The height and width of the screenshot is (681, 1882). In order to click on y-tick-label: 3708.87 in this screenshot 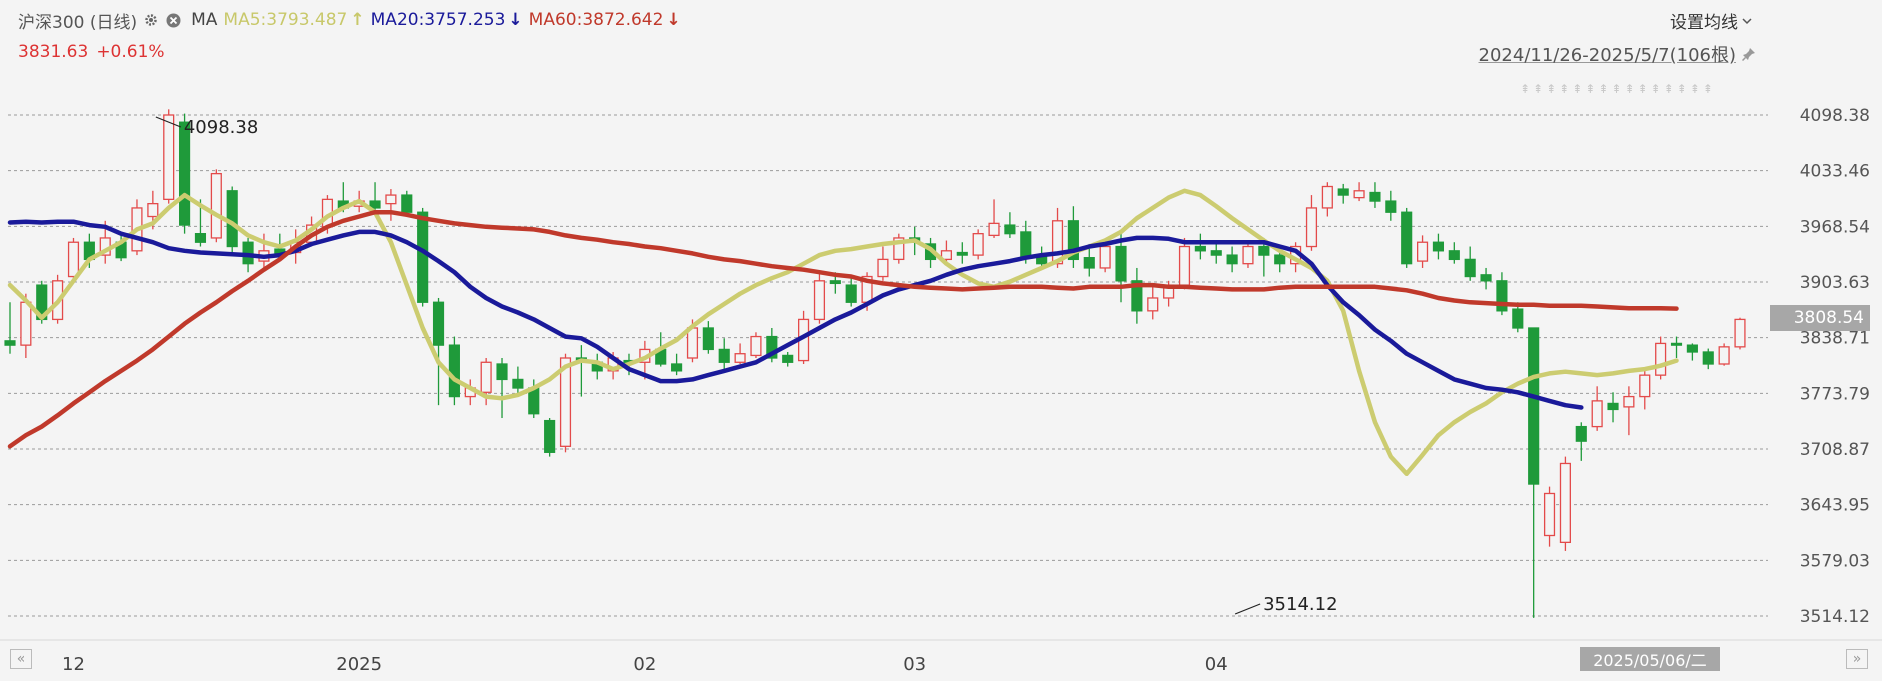, I will do `click(1835, 450)`.